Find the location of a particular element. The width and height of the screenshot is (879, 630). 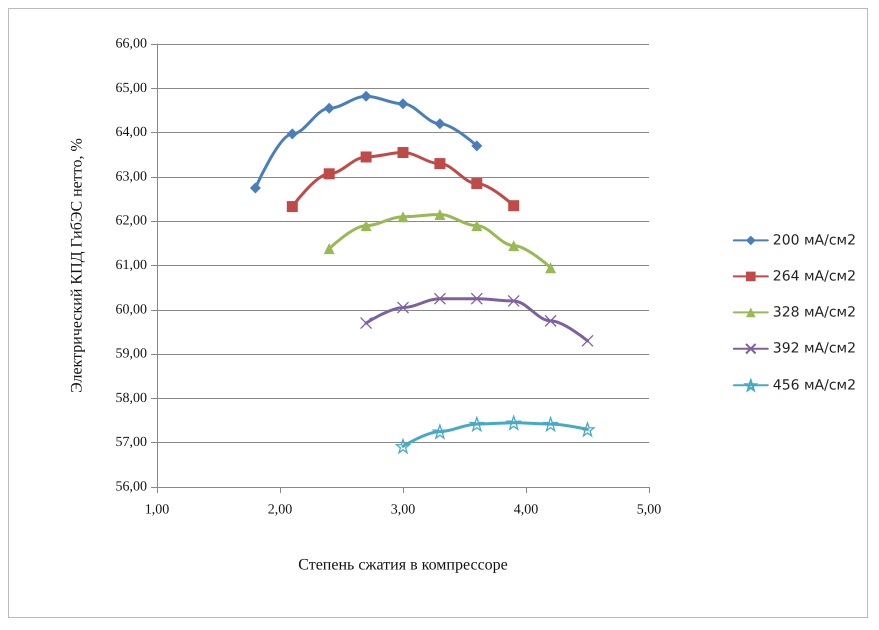

x-tick-label: 3,00 is located at coordinates (403, 510).